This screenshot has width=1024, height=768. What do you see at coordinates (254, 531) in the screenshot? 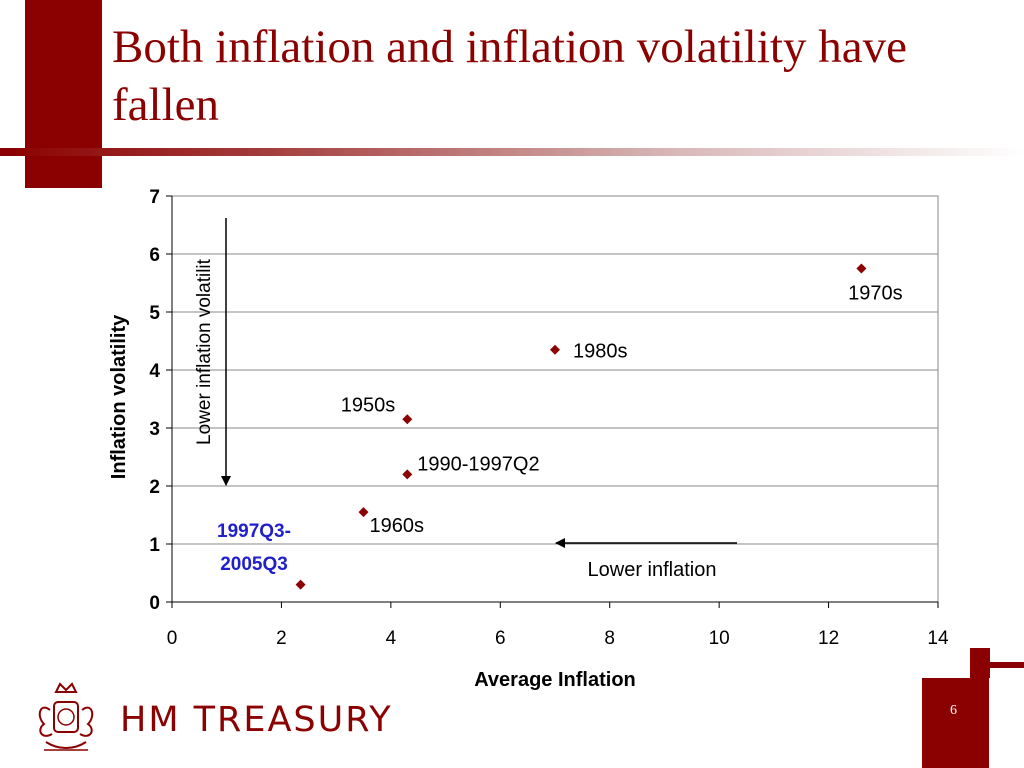
I see `highlight-label-line-1: 1997Q3-` at bounding box center [254, 531].